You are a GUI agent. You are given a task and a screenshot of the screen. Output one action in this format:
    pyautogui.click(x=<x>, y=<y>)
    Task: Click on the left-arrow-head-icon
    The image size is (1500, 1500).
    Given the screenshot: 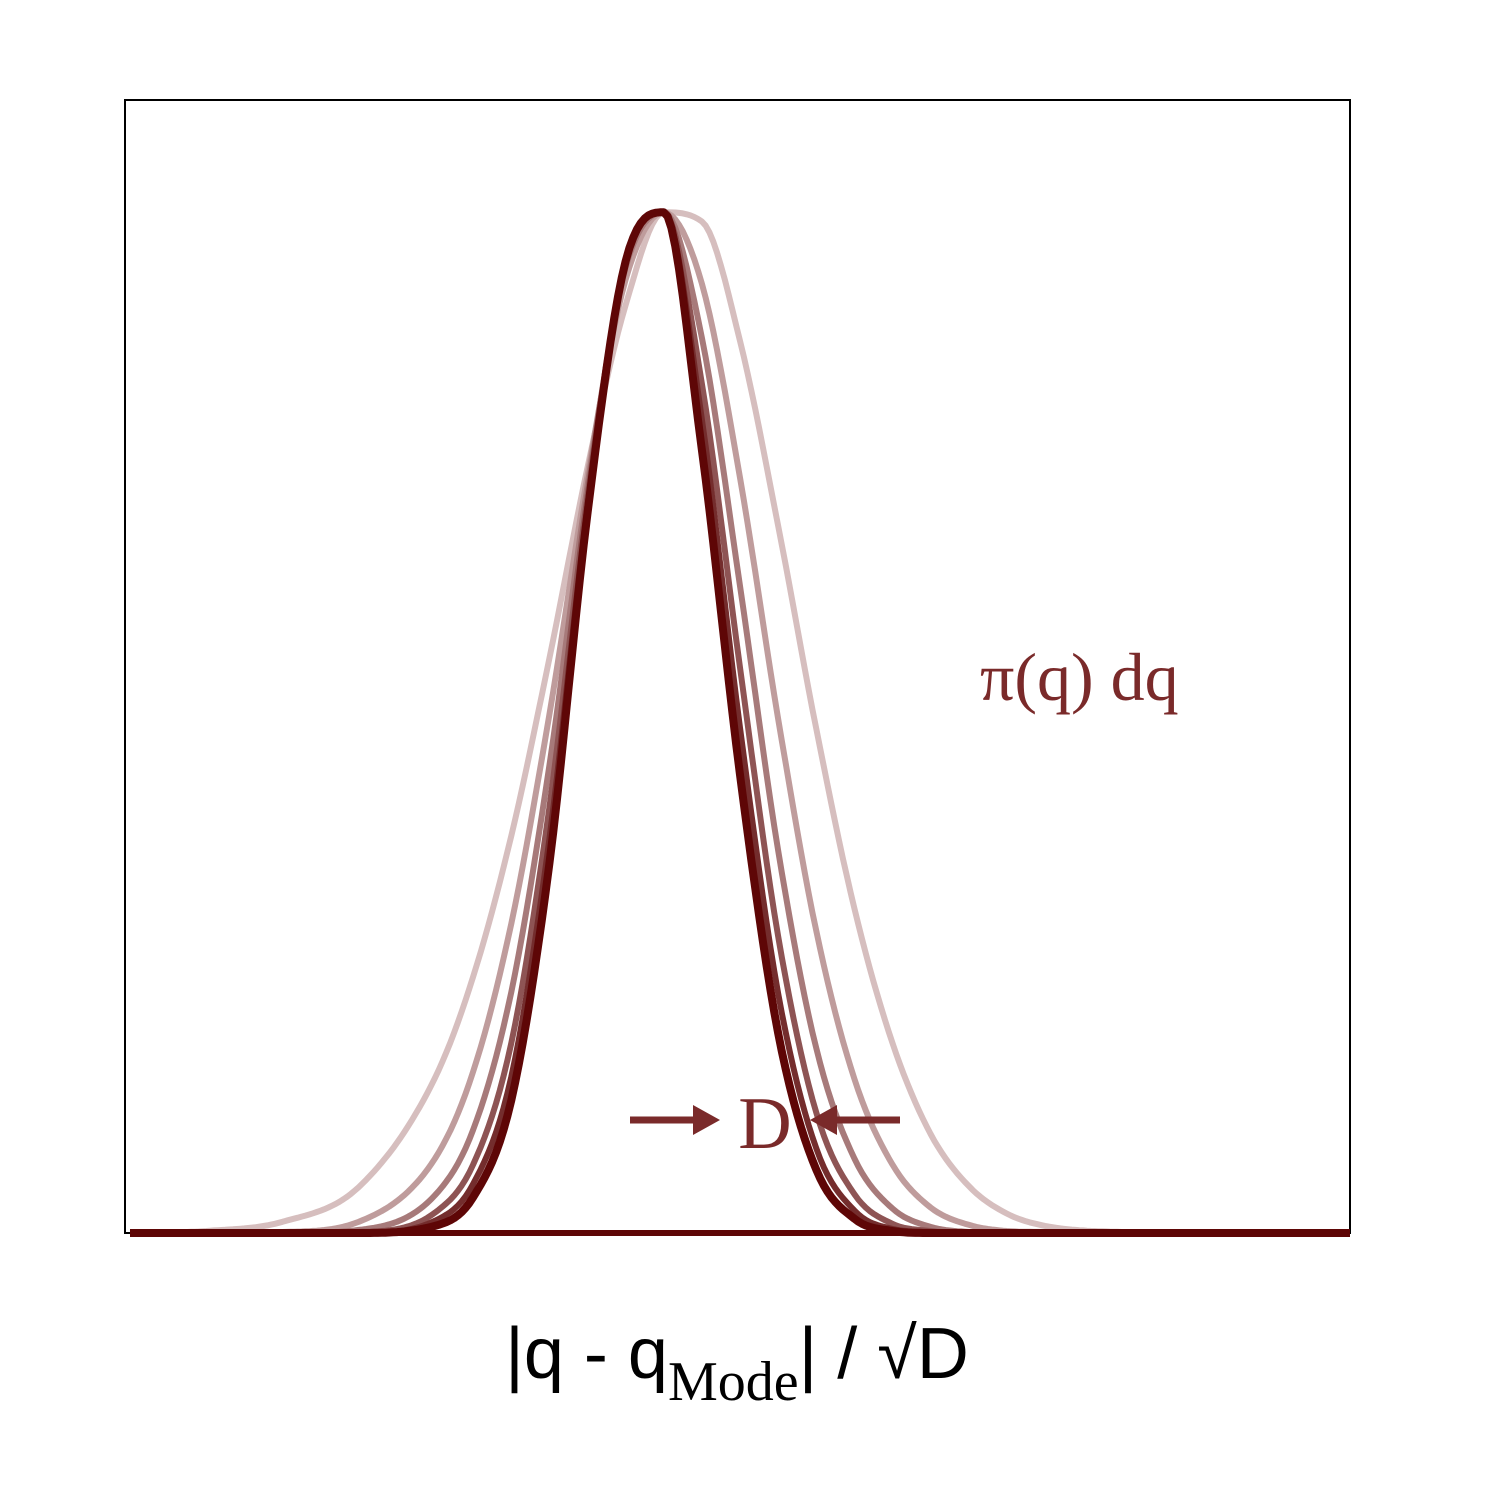 What is the action you would take?
    pyautogui.click(x=706, y=1120)
    